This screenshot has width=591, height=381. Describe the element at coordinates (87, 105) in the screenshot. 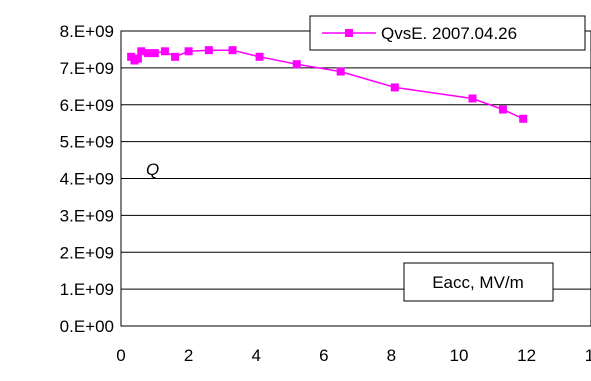

I see `y-tick-label: 6.E+09` at that location.